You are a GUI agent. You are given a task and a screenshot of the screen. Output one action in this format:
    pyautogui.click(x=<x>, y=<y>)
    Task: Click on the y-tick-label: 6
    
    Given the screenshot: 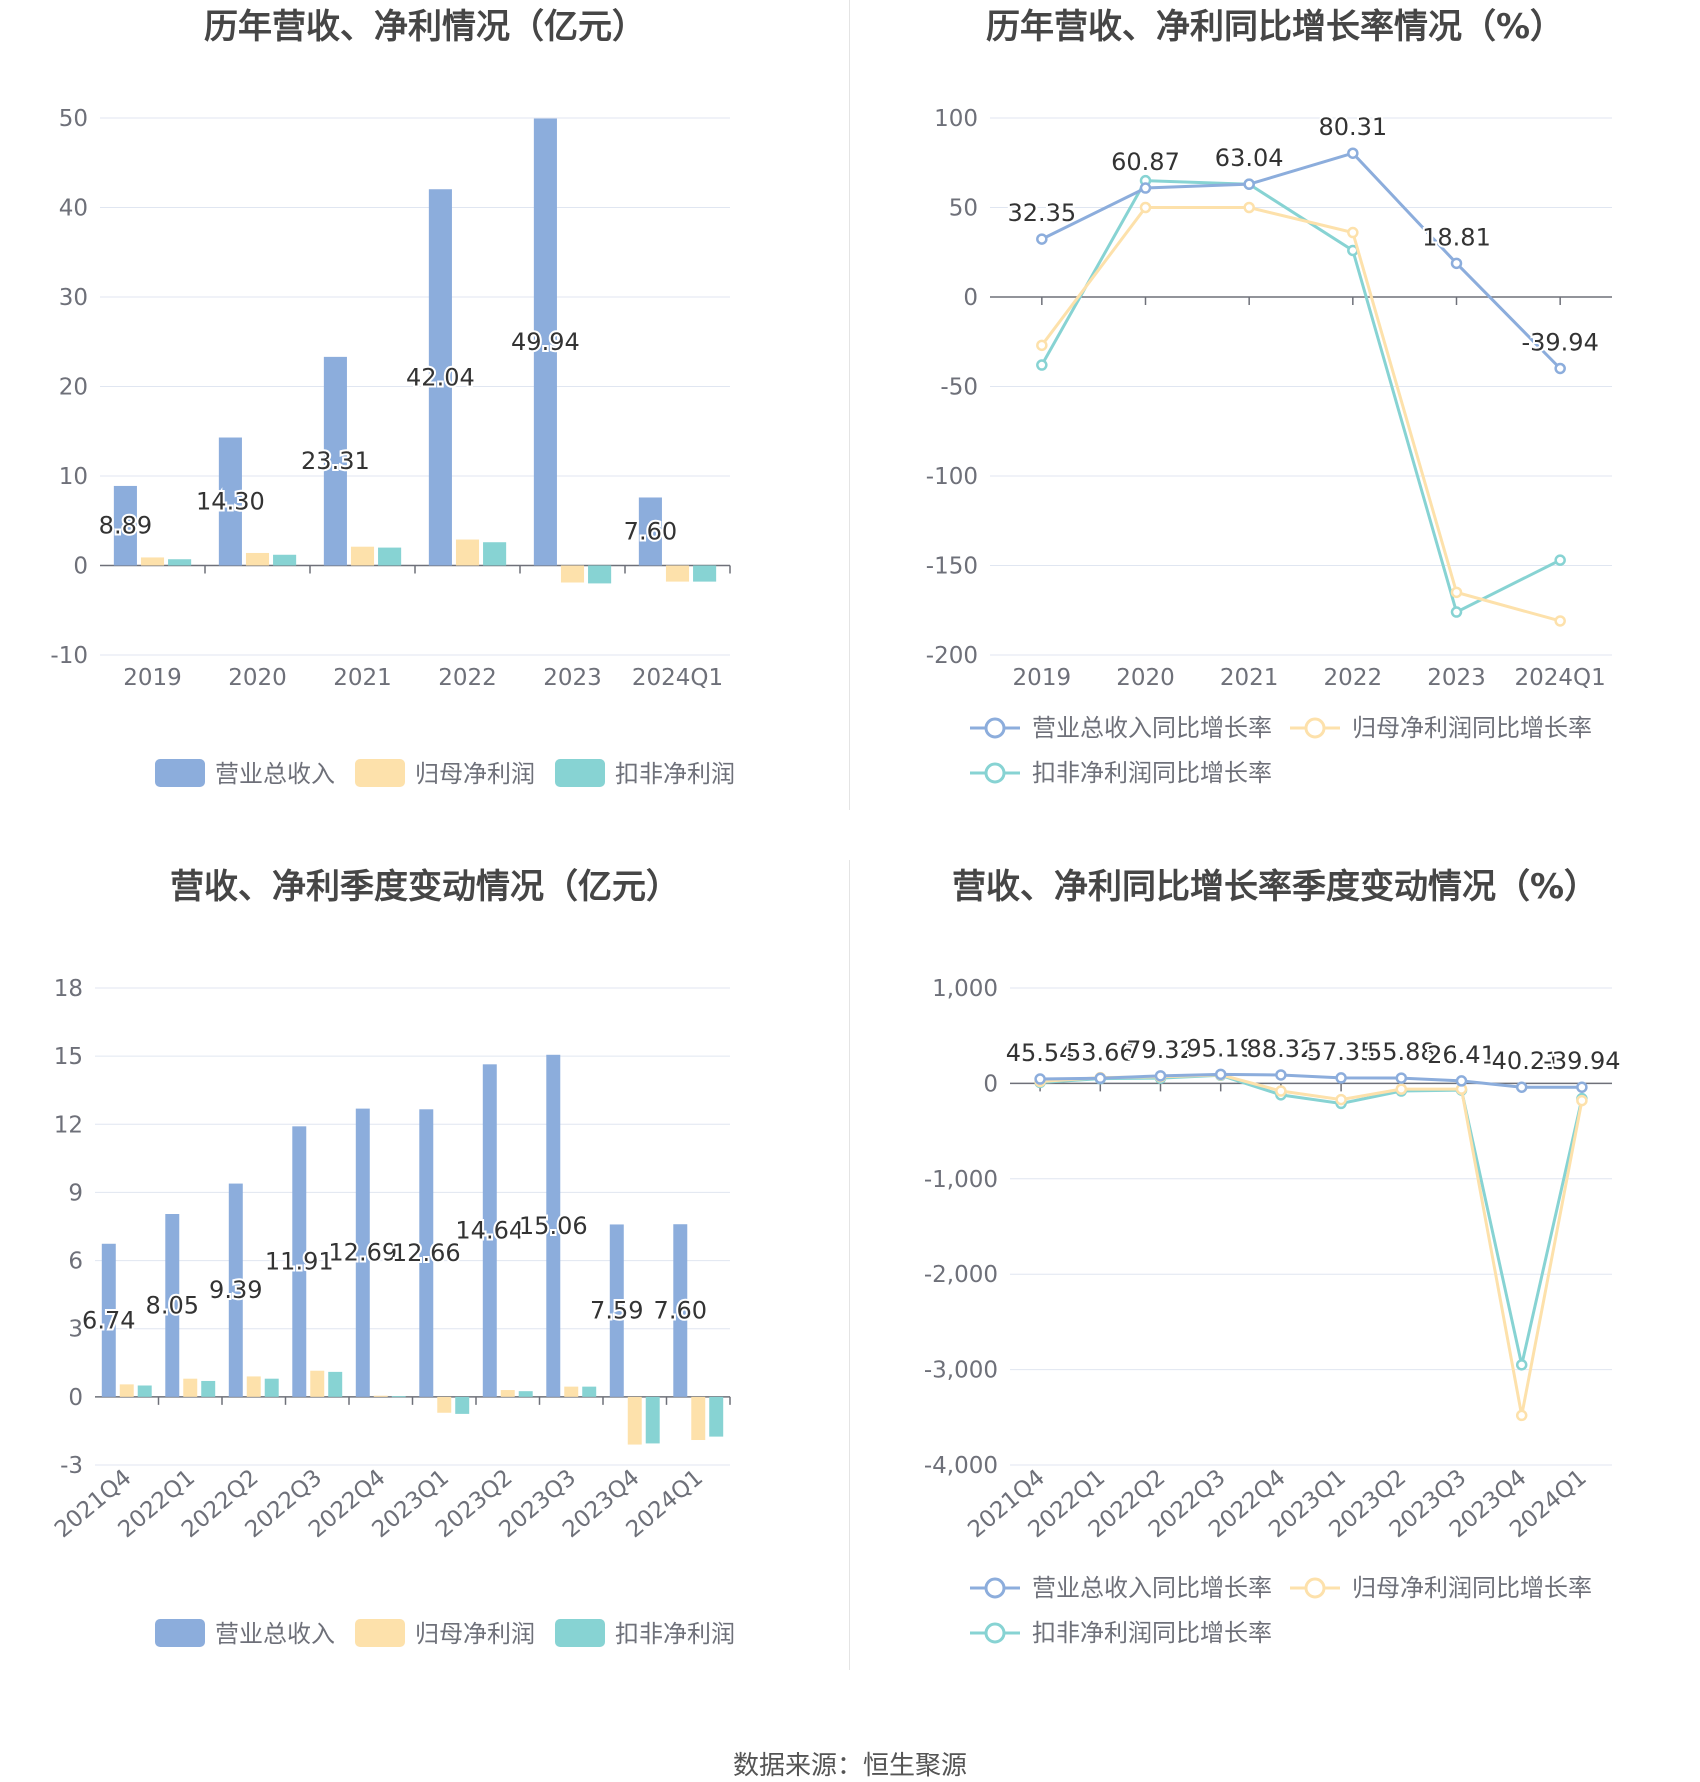 What is the action you would take?
    pyautogui.click(x=75, y=1262)
    